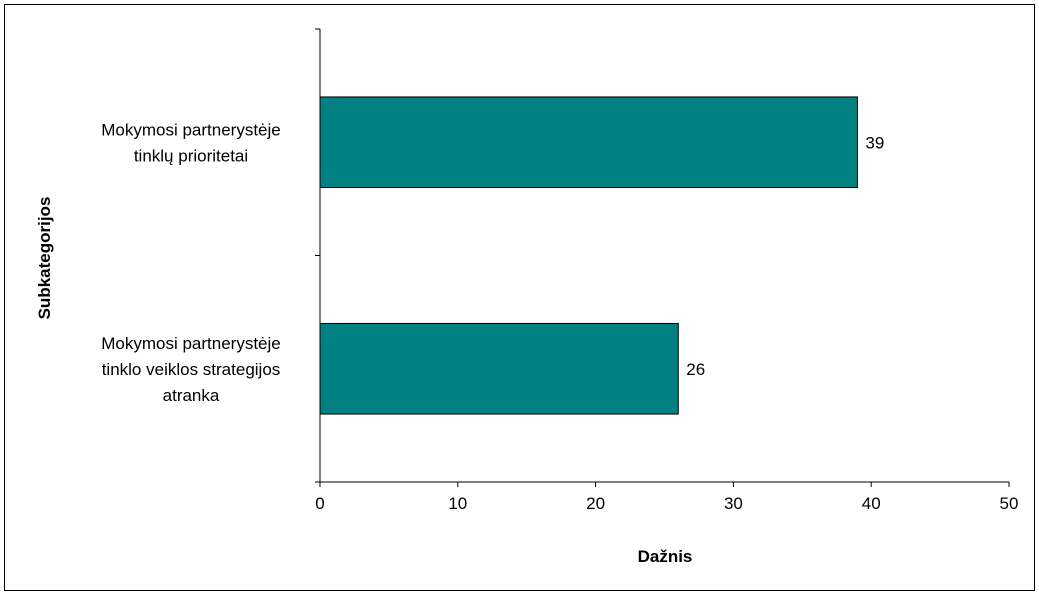  Describe the element at coordinates (191, 142) in the screenshot. I see `category-label: Mokymosi partnerystėje tinklų prioritetai` at that location.